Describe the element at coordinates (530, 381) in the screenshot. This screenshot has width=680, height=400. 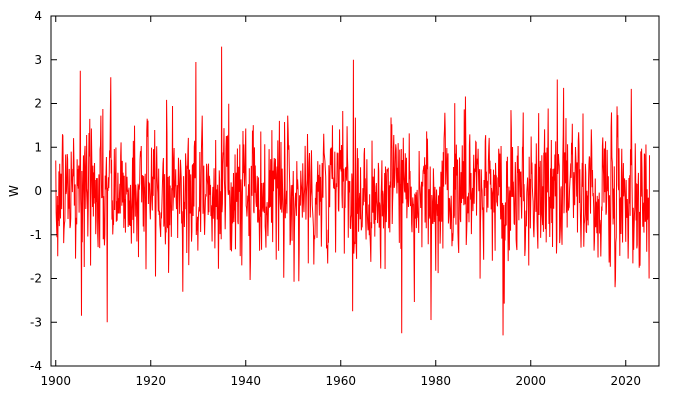
I see `x-tick-label: 2000` at that location.